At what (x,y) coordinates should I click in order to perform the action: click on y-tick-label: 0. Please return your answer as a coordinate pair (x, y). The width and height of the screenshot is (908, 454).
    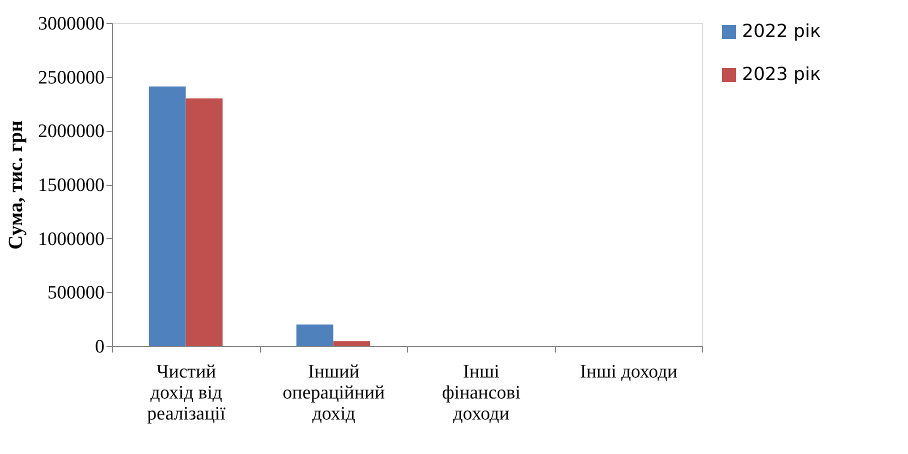
    Looking at the image, I should click on (99, 347).